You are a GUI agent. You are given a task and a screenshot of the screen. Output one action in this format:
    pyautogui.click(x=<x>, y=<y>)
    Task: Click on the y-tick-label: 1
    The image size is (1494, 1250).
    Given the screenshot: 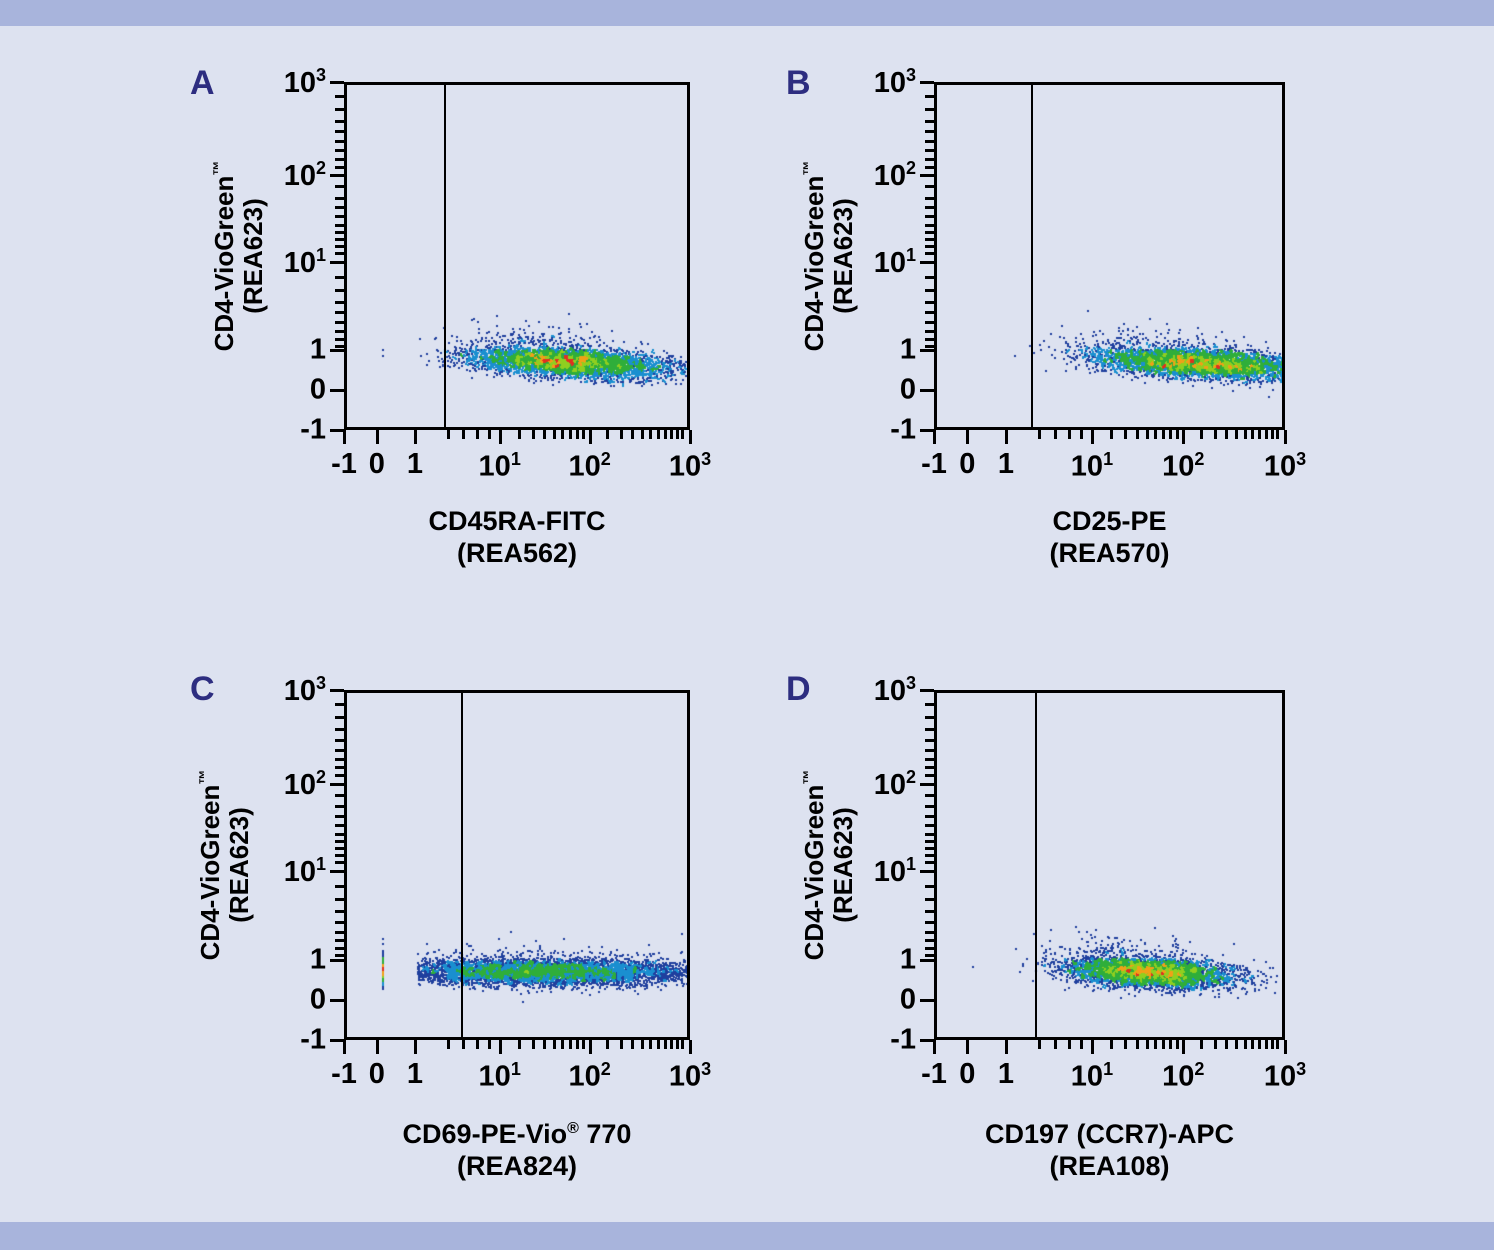 What is the action you would take?
    pyautogui.click(x=907, y=349)
    